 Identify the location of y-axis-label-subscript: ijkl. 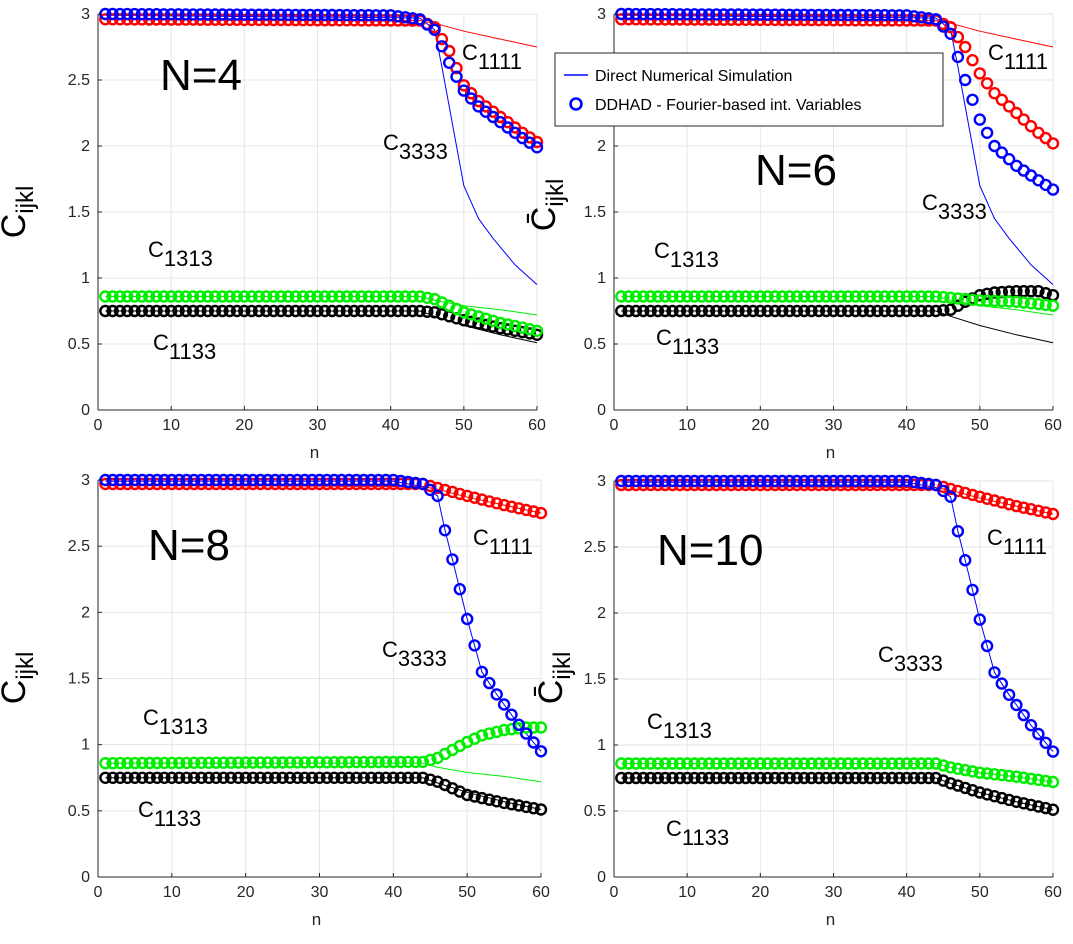
(25, 666).